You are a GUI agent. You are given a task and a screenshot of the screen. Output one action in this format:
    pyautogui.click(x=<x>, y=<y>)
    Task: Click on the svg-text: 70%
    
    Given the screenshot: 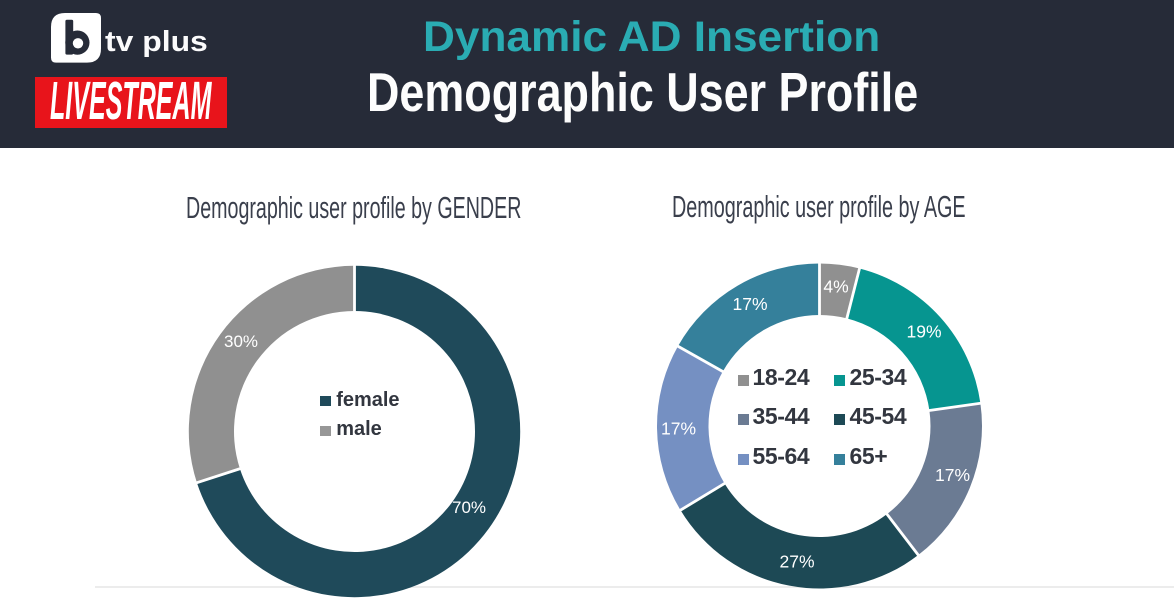 What is the action you would take?
    pyautogui.click(x=469, y=507)
    